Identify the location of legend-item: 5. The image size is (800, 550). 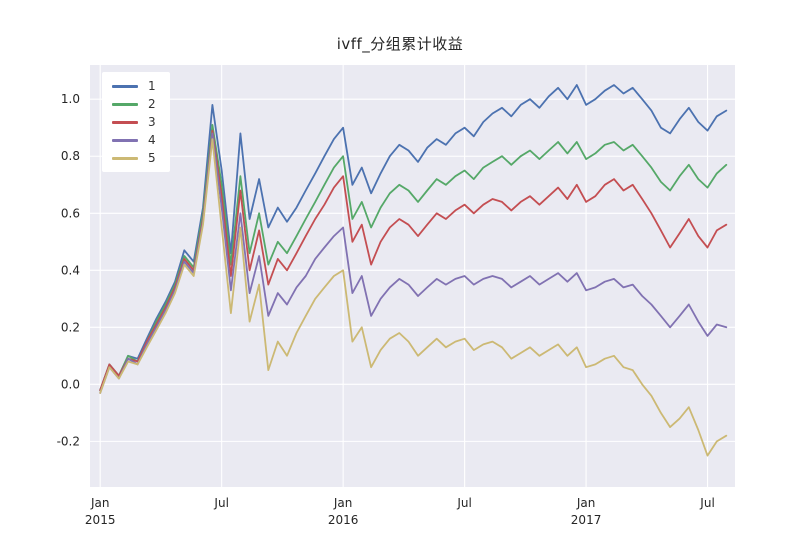
(134, 158).